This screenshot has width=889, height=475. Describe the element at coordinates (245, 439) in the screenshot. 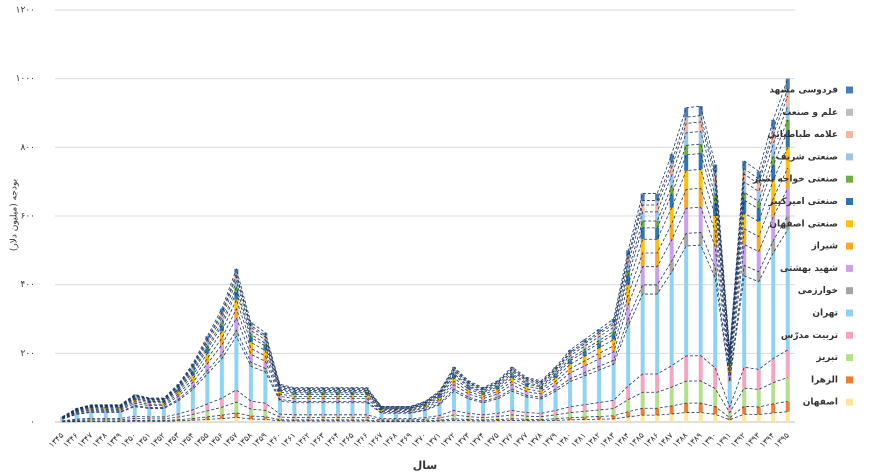

I see `x-tick-label: ۱۳۵۸` at that location.